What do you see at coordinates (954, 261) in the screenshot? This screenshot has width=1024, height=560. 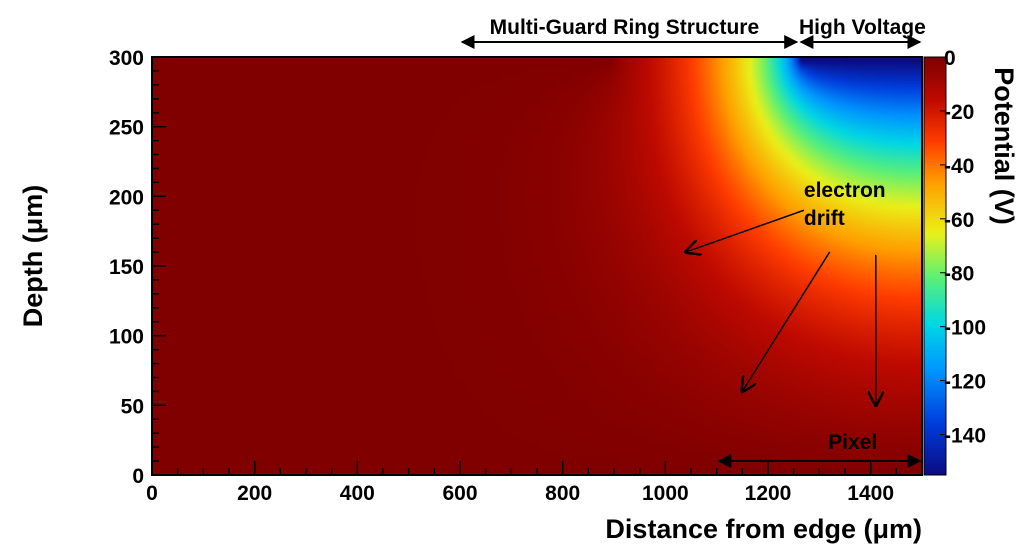 I see `colorbar: 0 -20 -40 -60 -80 -100 -120 -140` at bounding box center [954, 261].